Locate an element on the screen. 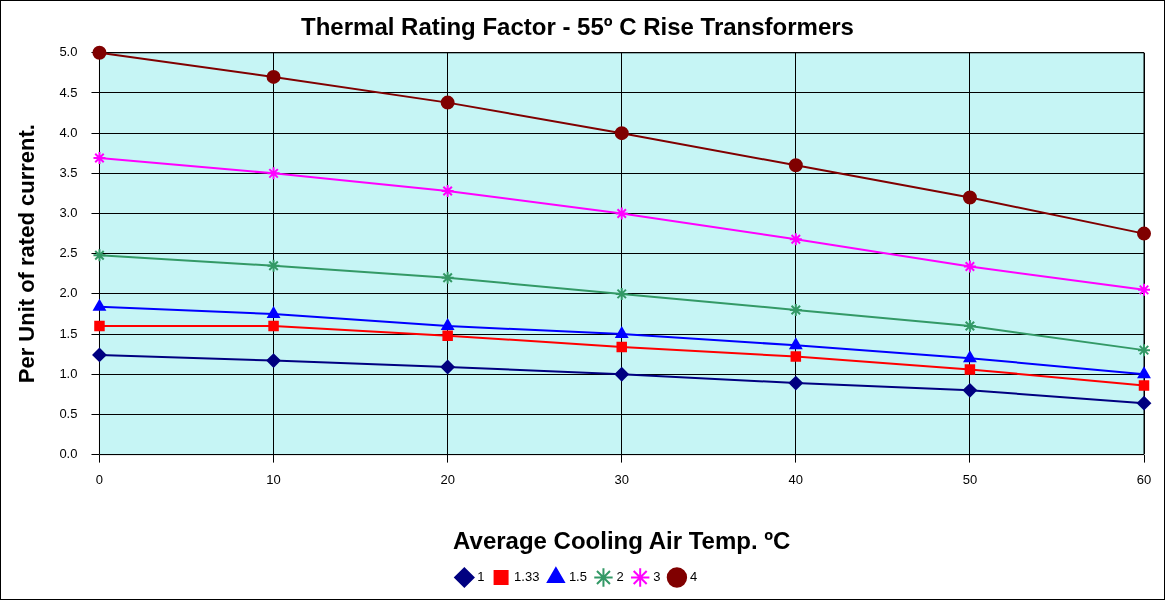  legend-label: 2 is located at coordinates (620, 577).